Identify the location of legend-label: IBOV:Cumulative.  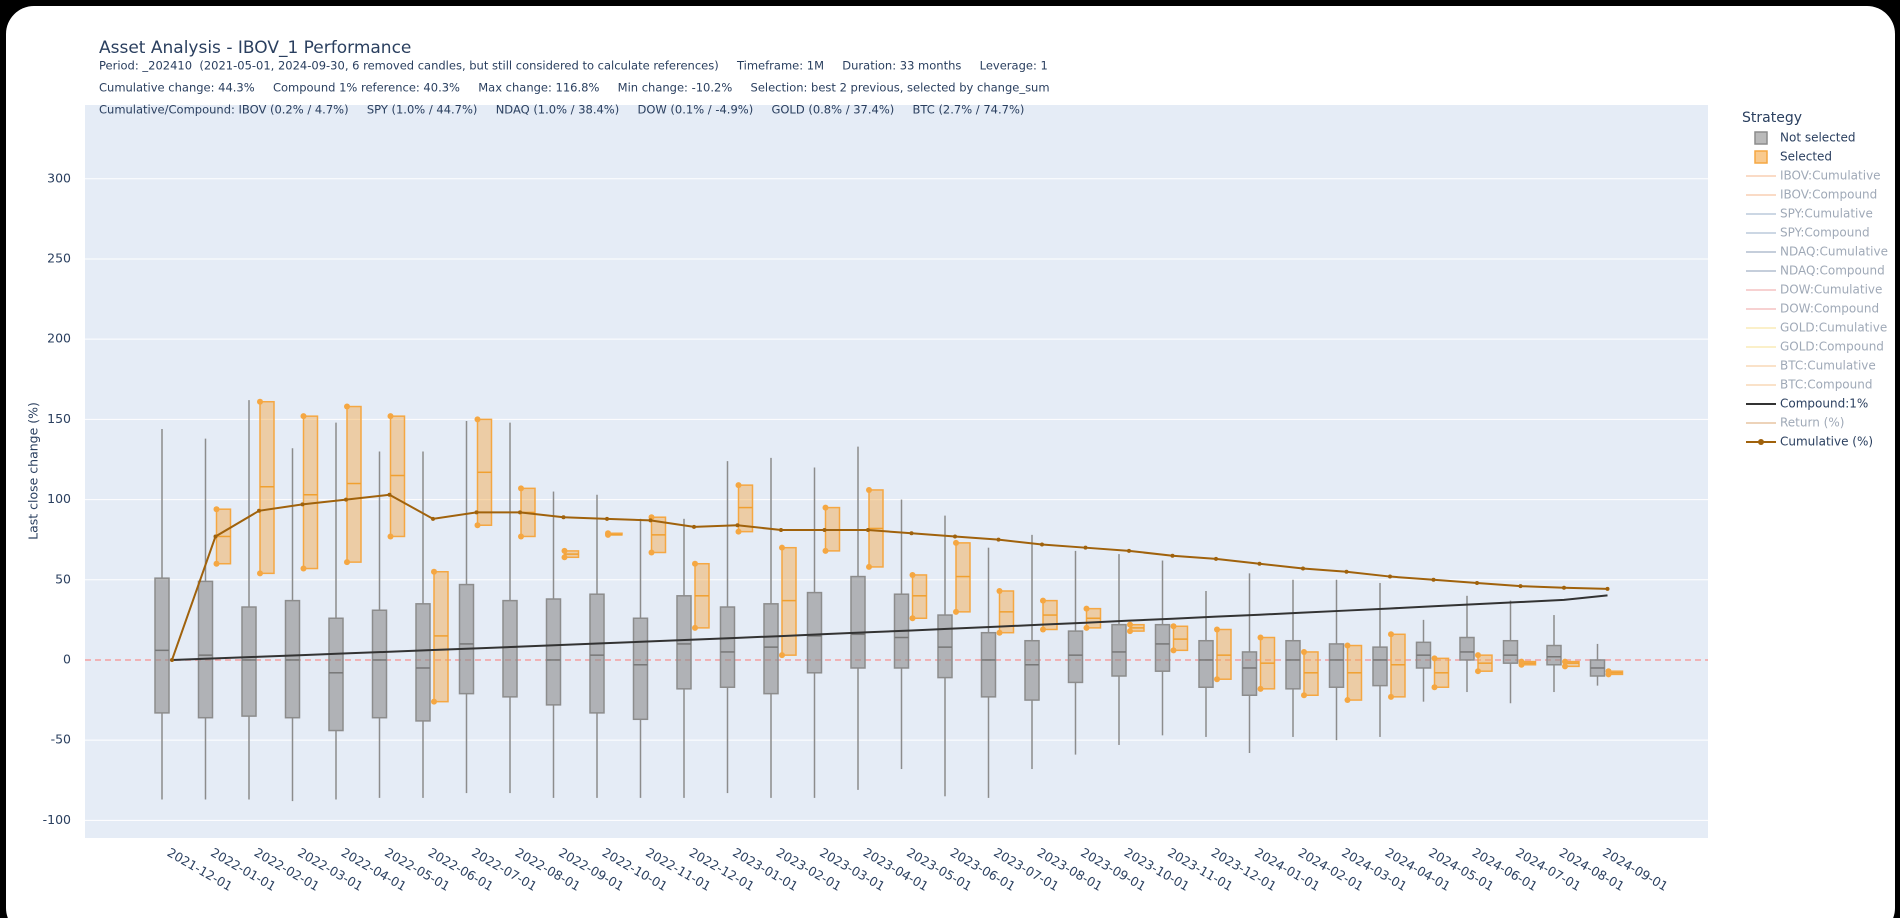
(1830, 176).